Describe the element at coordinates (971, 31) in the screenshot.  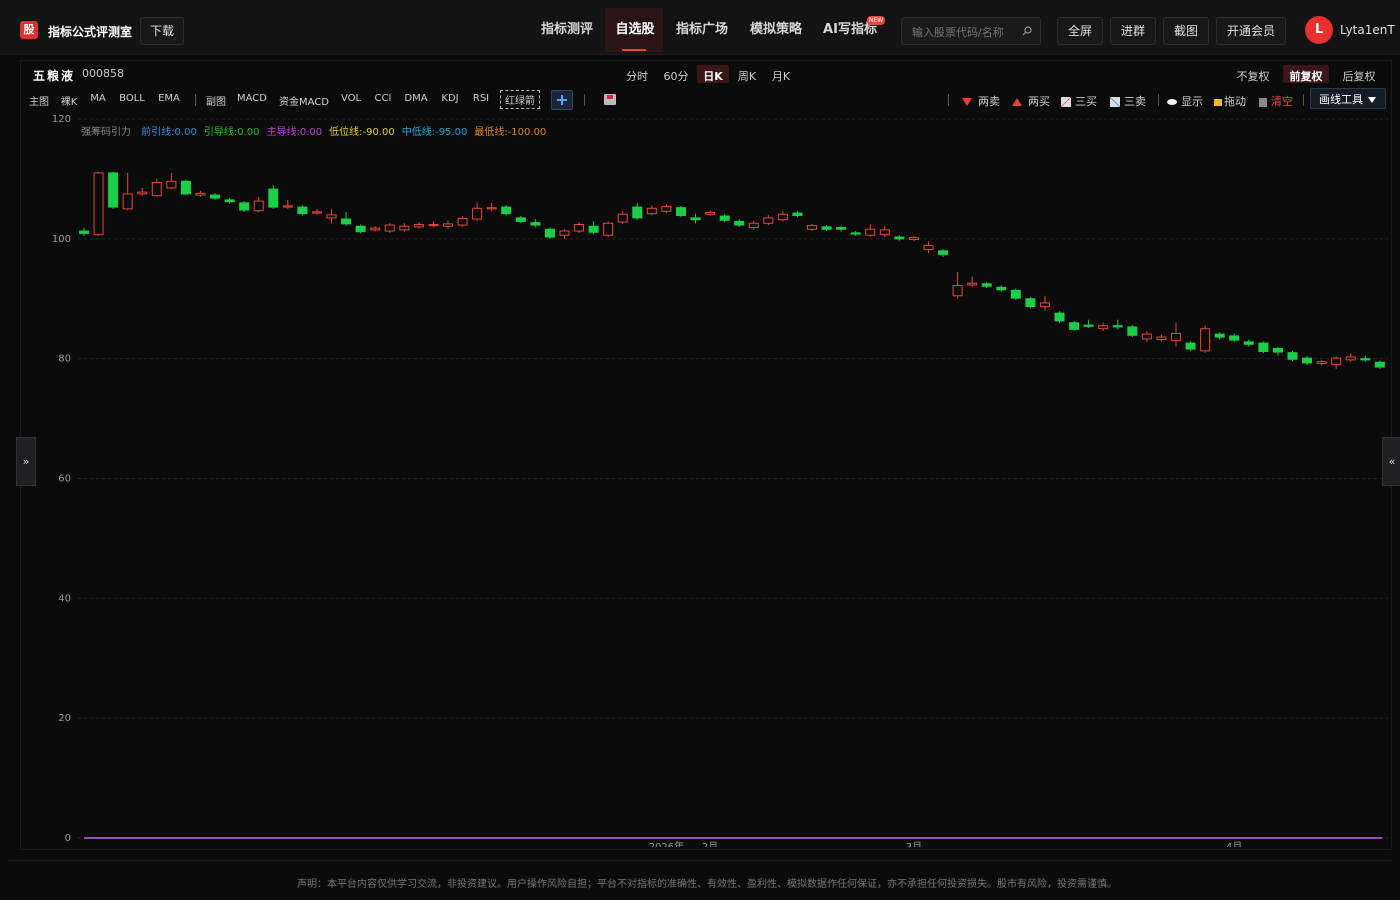
I see `search-box: 输入股票代码/名称` at that location.